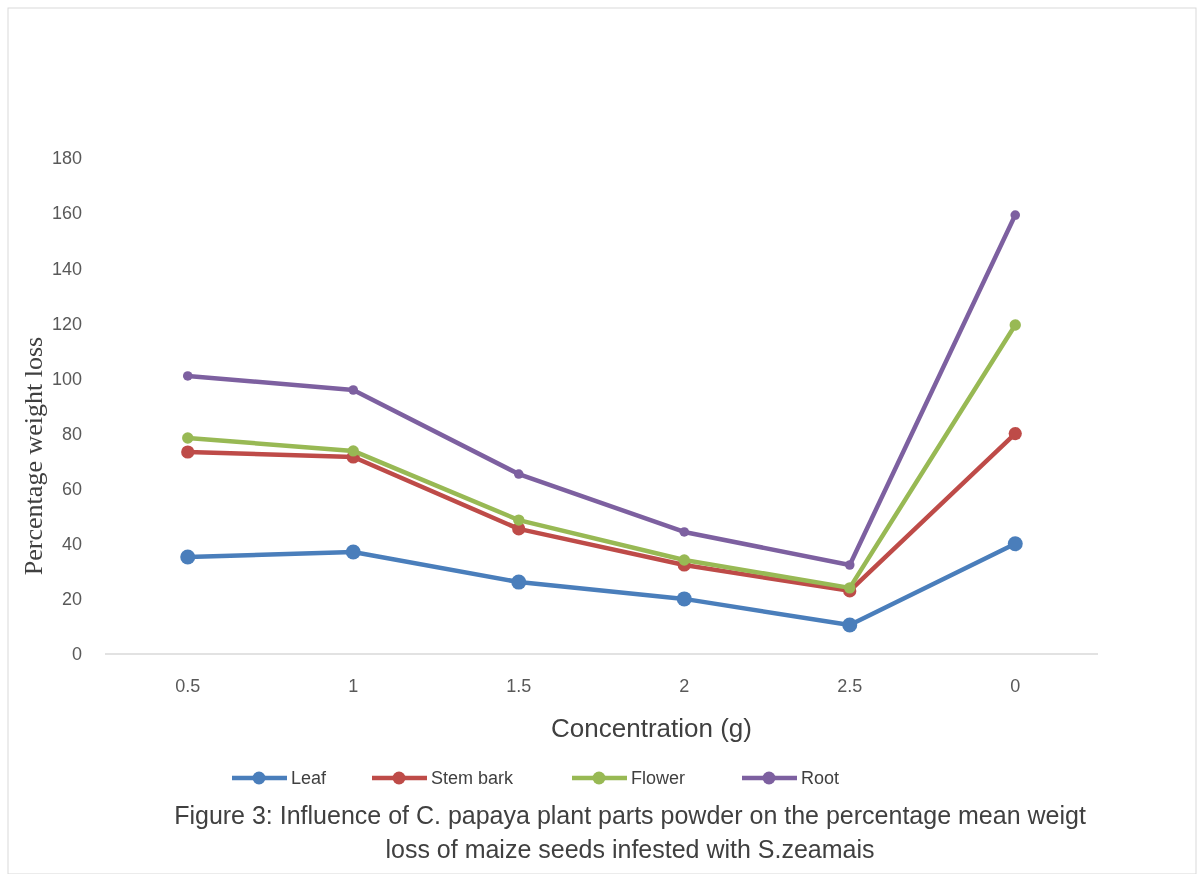  Describe the element at coordinates (66, 268) in the screenshot. I see `y-tick-label: 140` at that location.